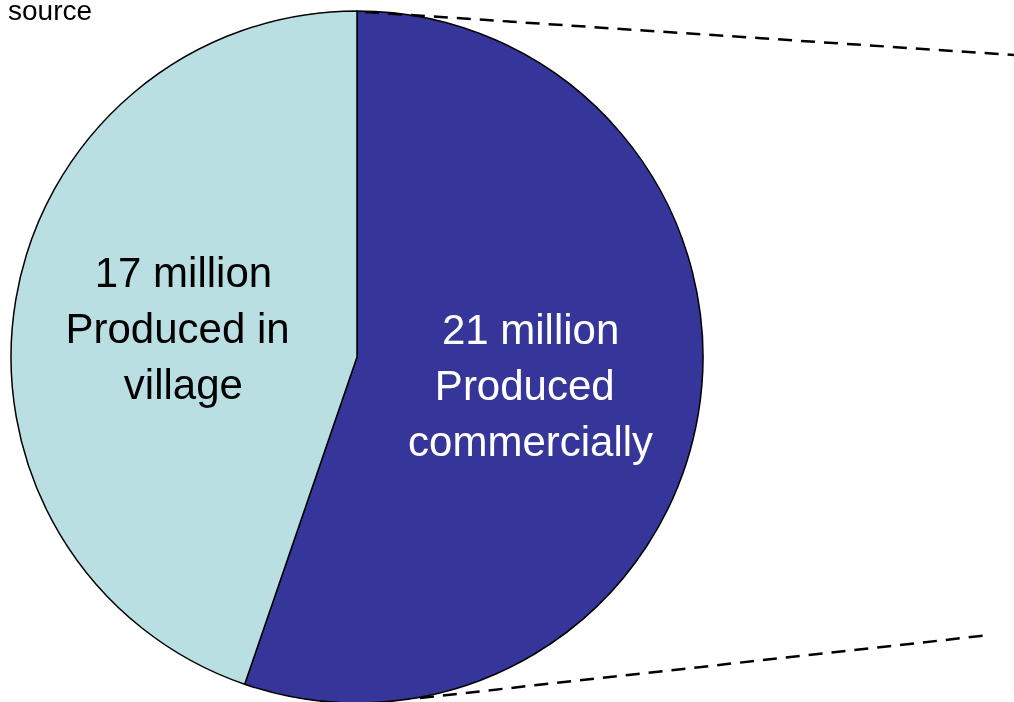 This screenshot has width=1014, height=702. What do you see at coordinates (531, 414) in the screenshot?
I see `slice-label: Produced commercially` at bounding box center [531, 414].